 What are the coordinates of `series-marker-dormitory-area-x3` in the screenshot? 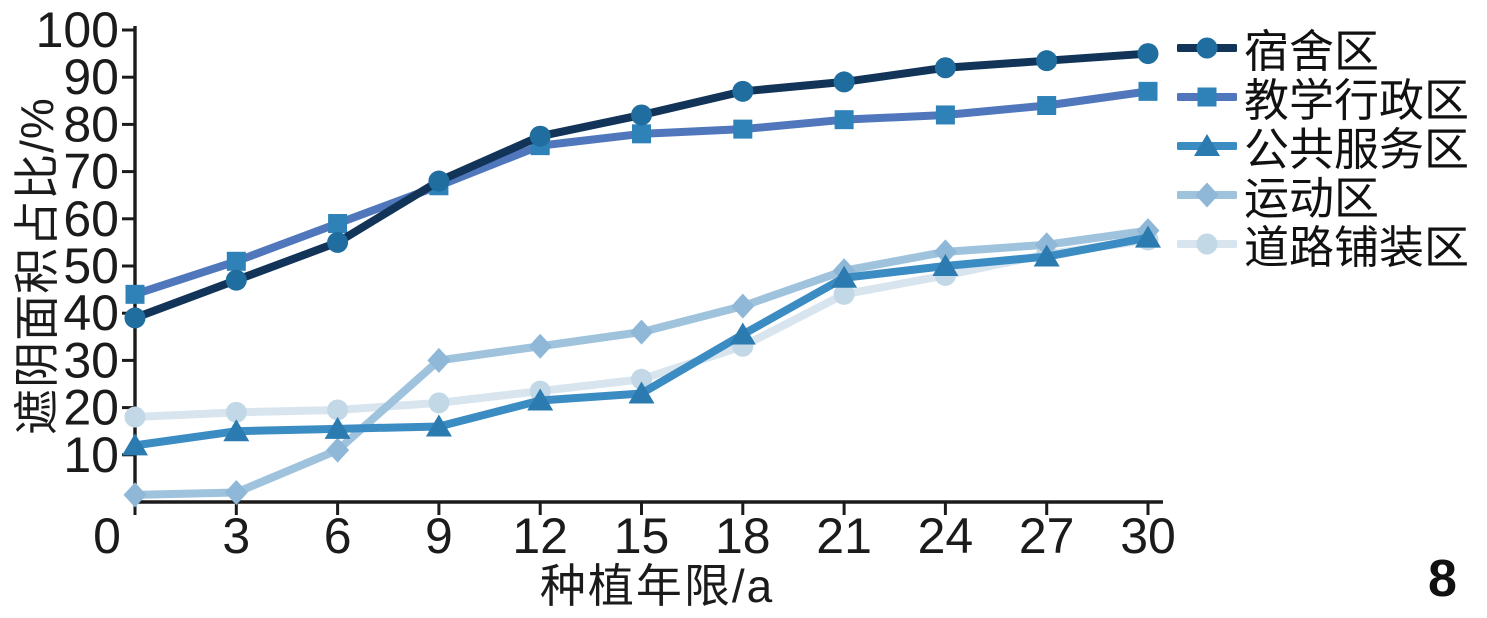 It's located at (236, 280).